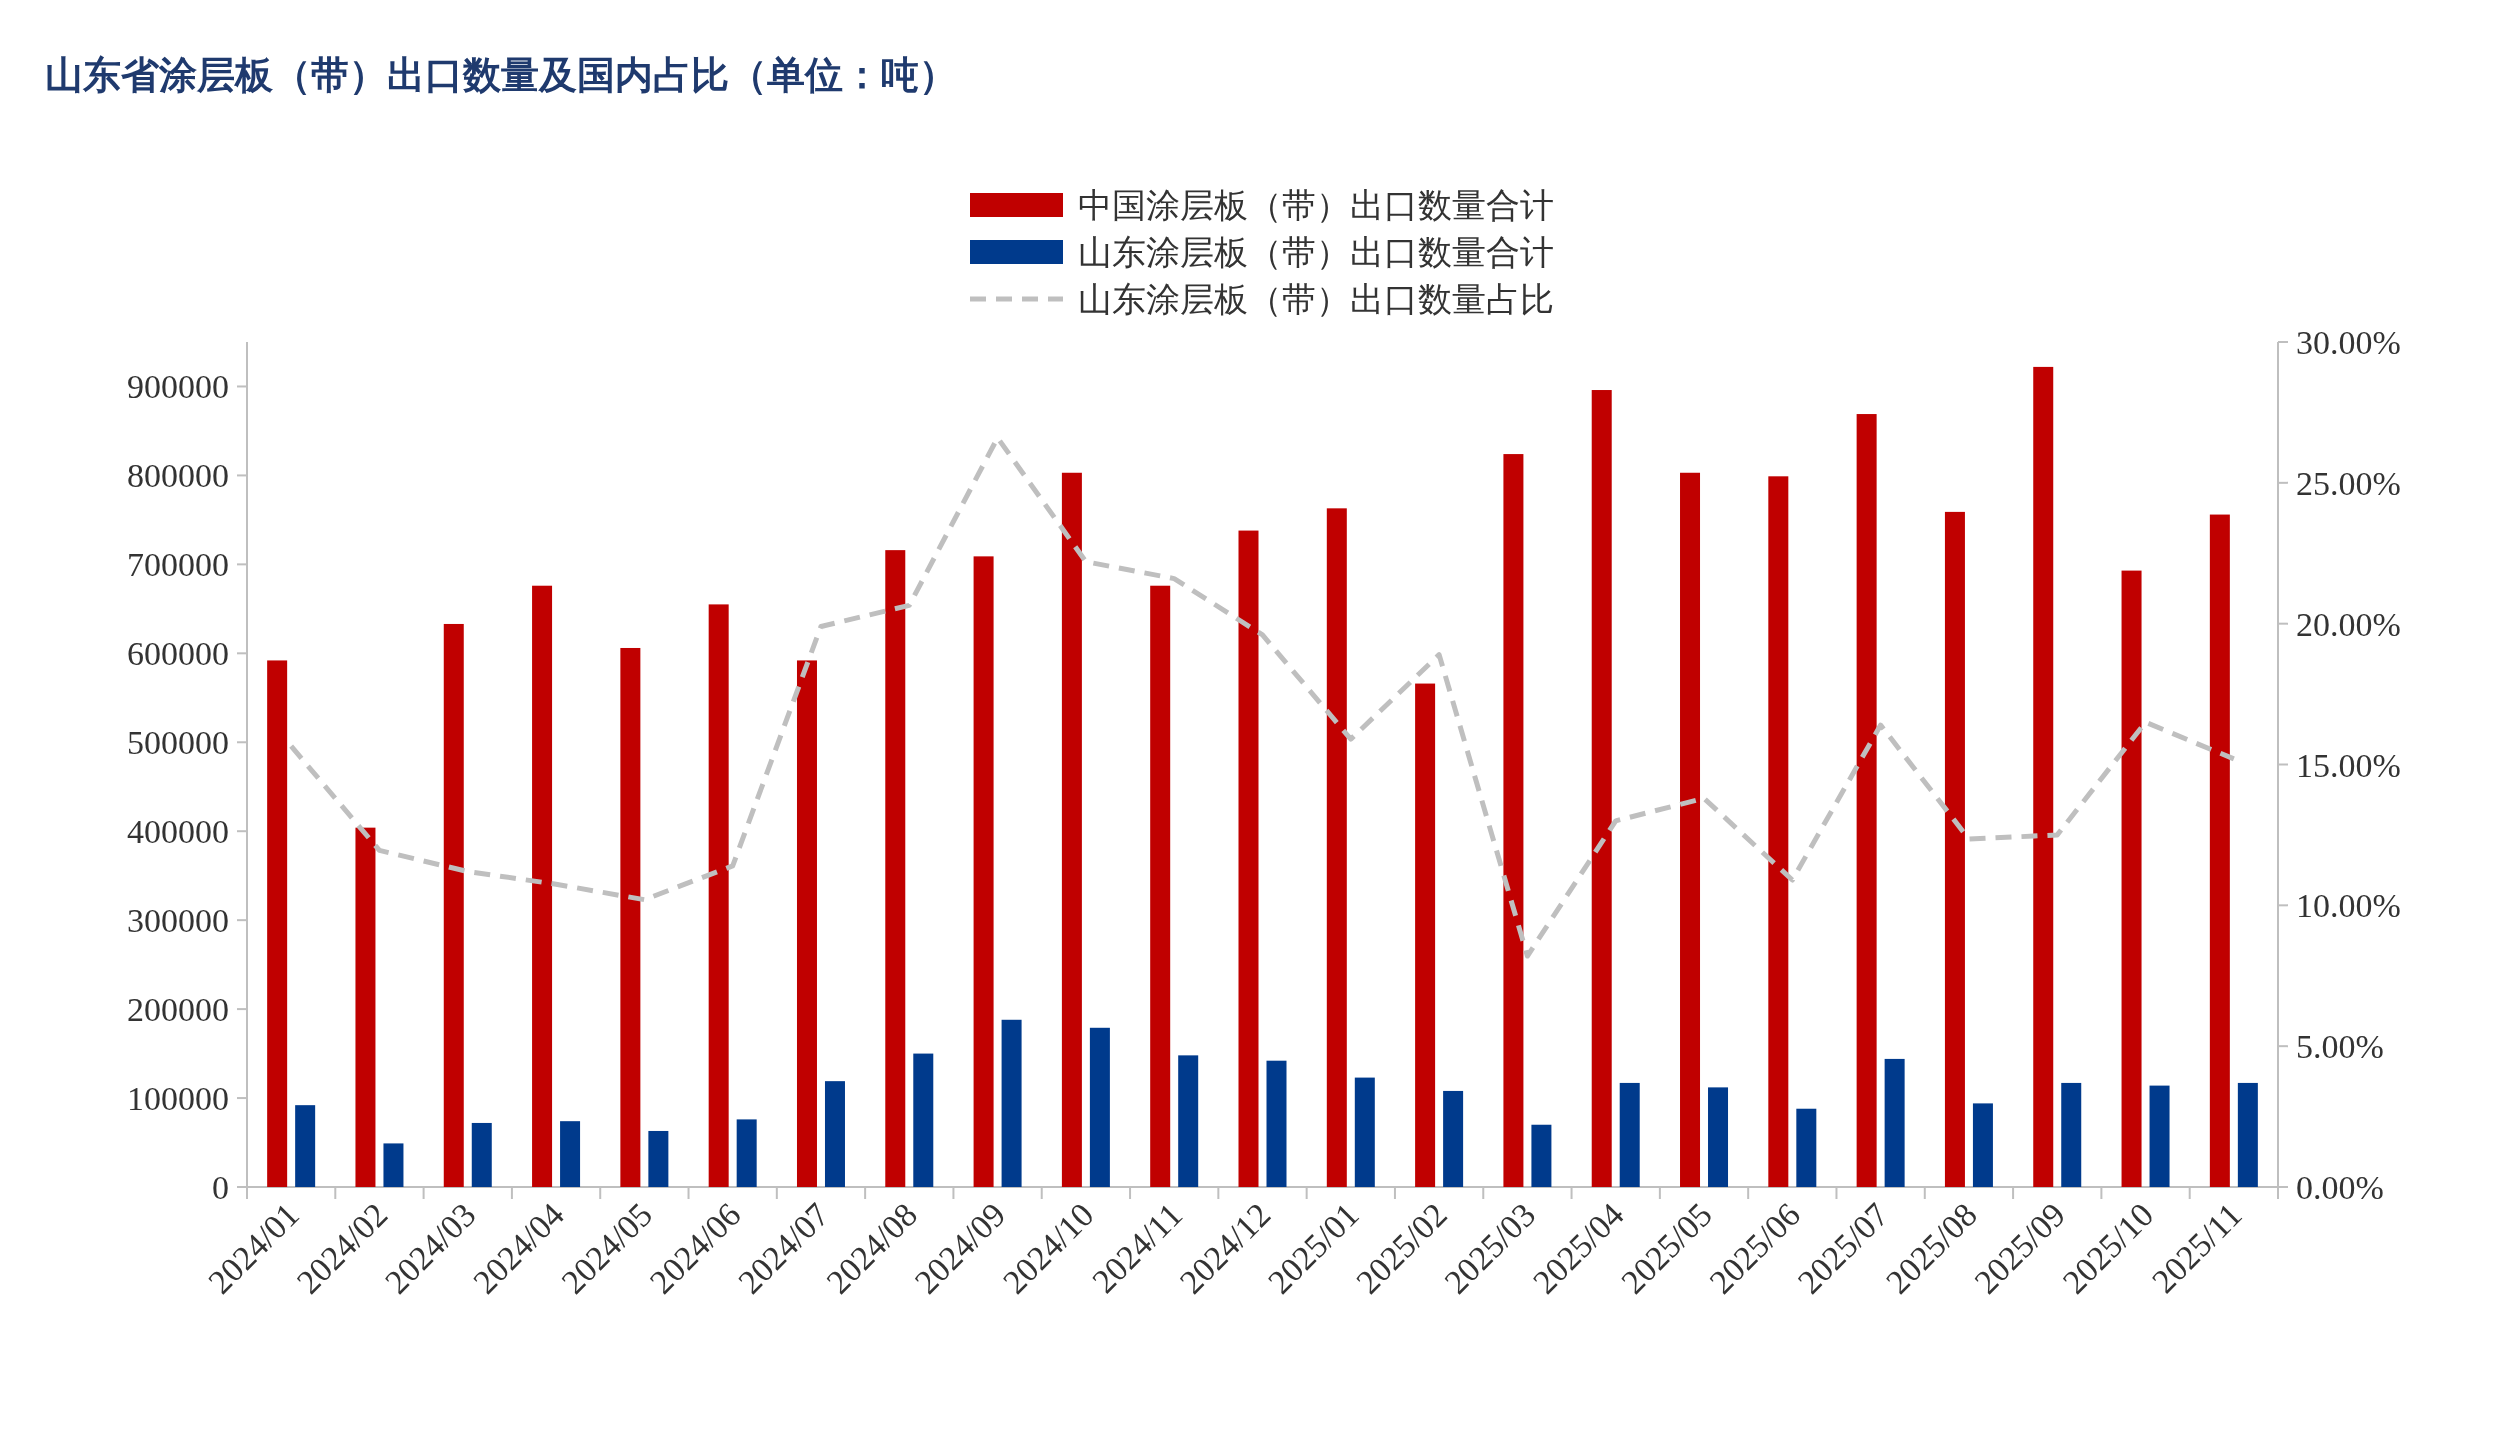 This screenshot has height=1431, width=2515. I want to click on y-tick-label: 0, so click(220, 1187).